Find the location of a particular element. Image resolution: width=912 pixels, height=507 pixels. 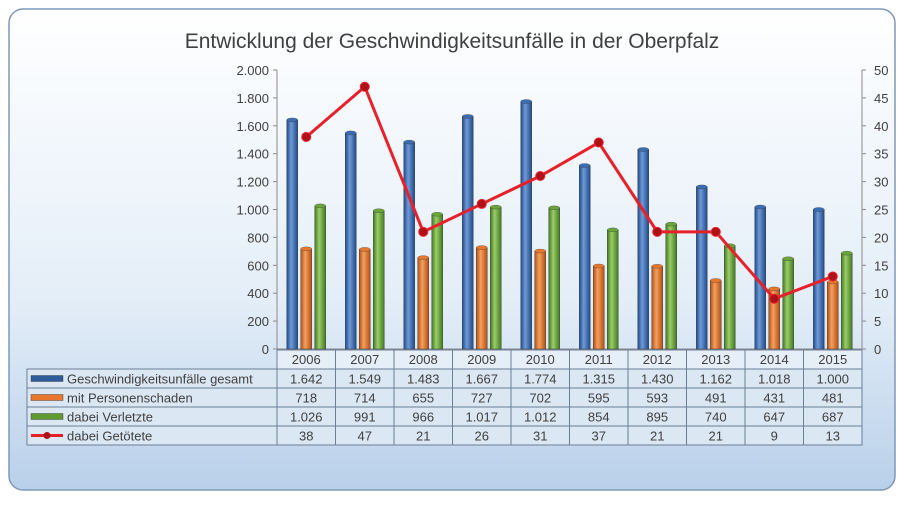

bar-1-2007 is located at coordinates (365, 299).